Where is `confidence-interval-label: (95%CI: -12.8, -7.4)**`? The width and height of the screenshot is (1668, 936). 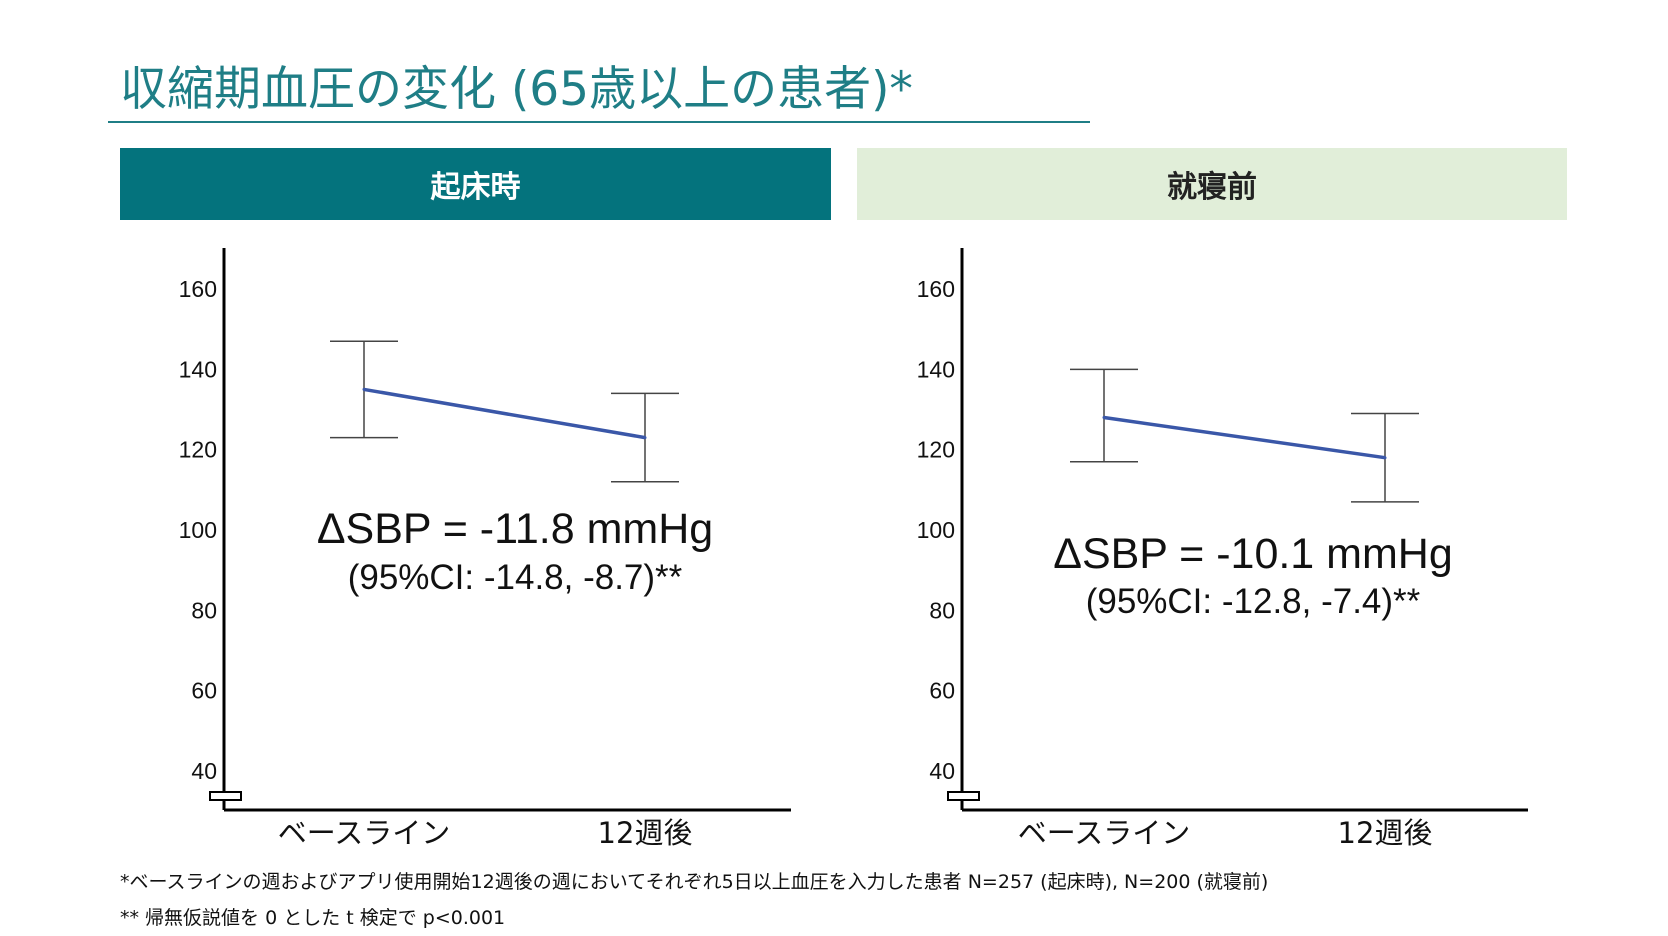 confidence-interval-label: (95%CI: -12.8, -7.4)** is located at coordinates (1253, 601).